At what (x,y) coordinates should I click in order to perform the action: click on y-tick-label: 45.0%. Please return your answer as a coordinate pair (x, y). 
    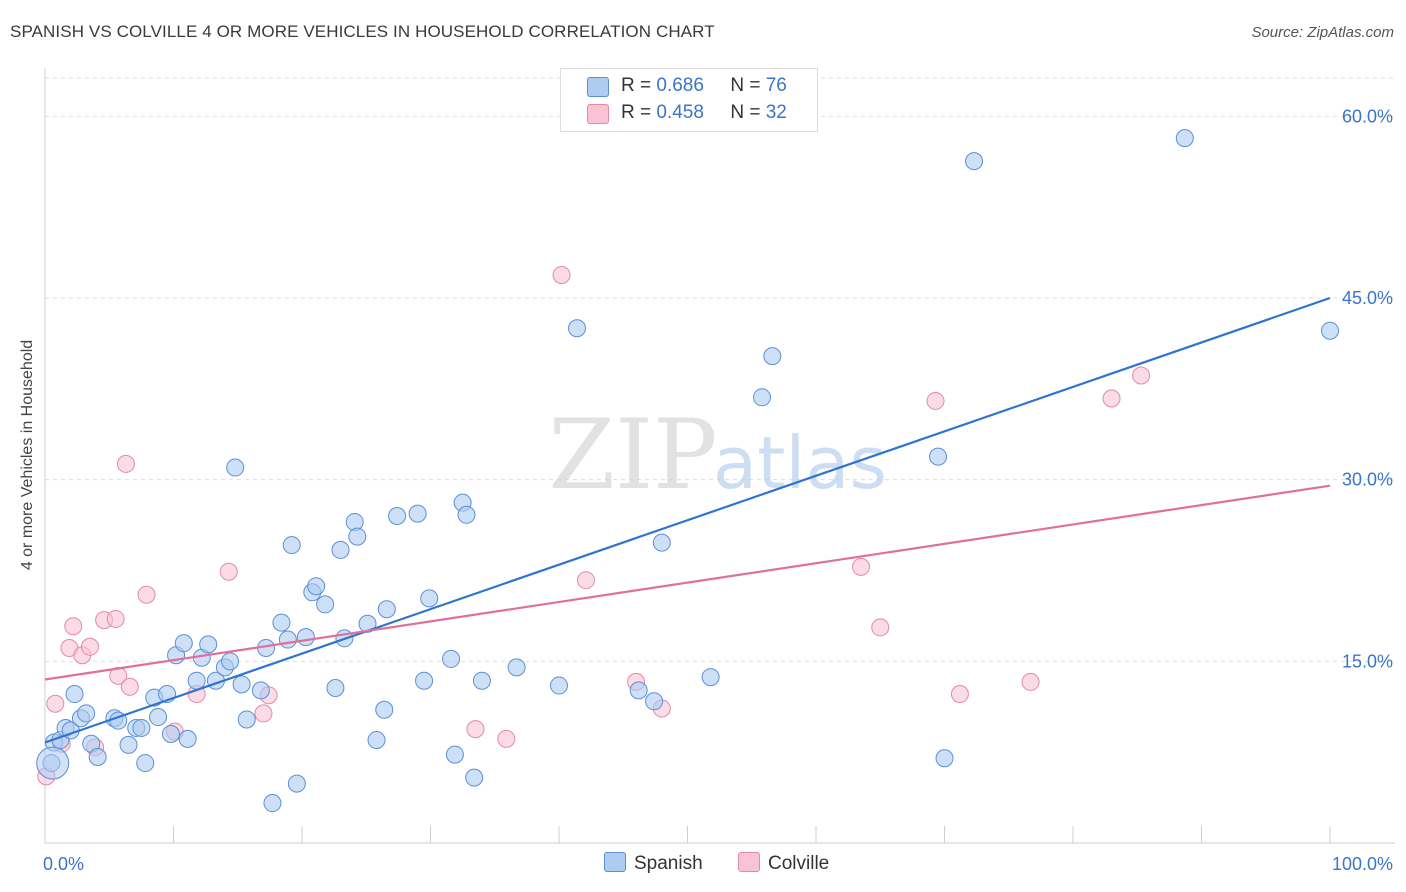
    Looking at the image, I should click on (1367, 298).